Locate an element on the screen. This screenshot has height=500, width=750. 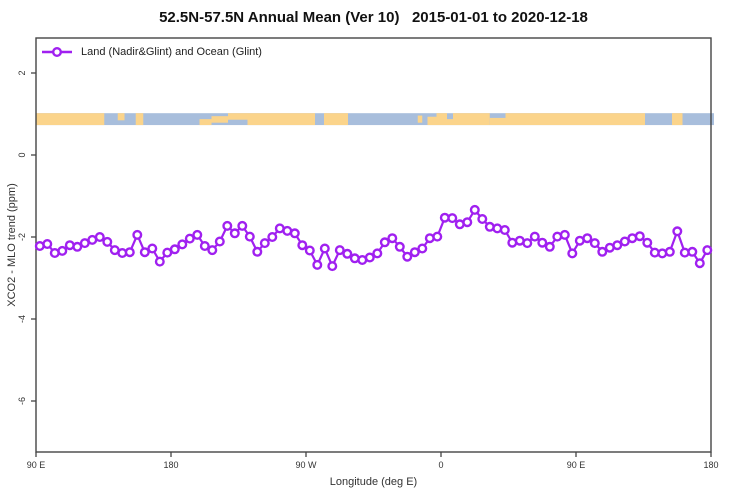
y-tick-label: -4 is located at coordinates (22, 319).